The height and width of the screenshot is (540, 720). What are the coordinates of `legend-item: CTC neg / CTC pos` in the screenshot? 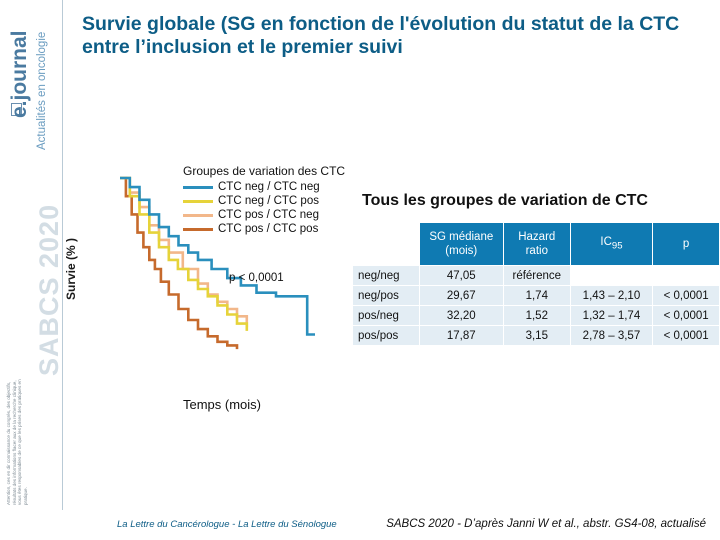 It's located at (251, 201).